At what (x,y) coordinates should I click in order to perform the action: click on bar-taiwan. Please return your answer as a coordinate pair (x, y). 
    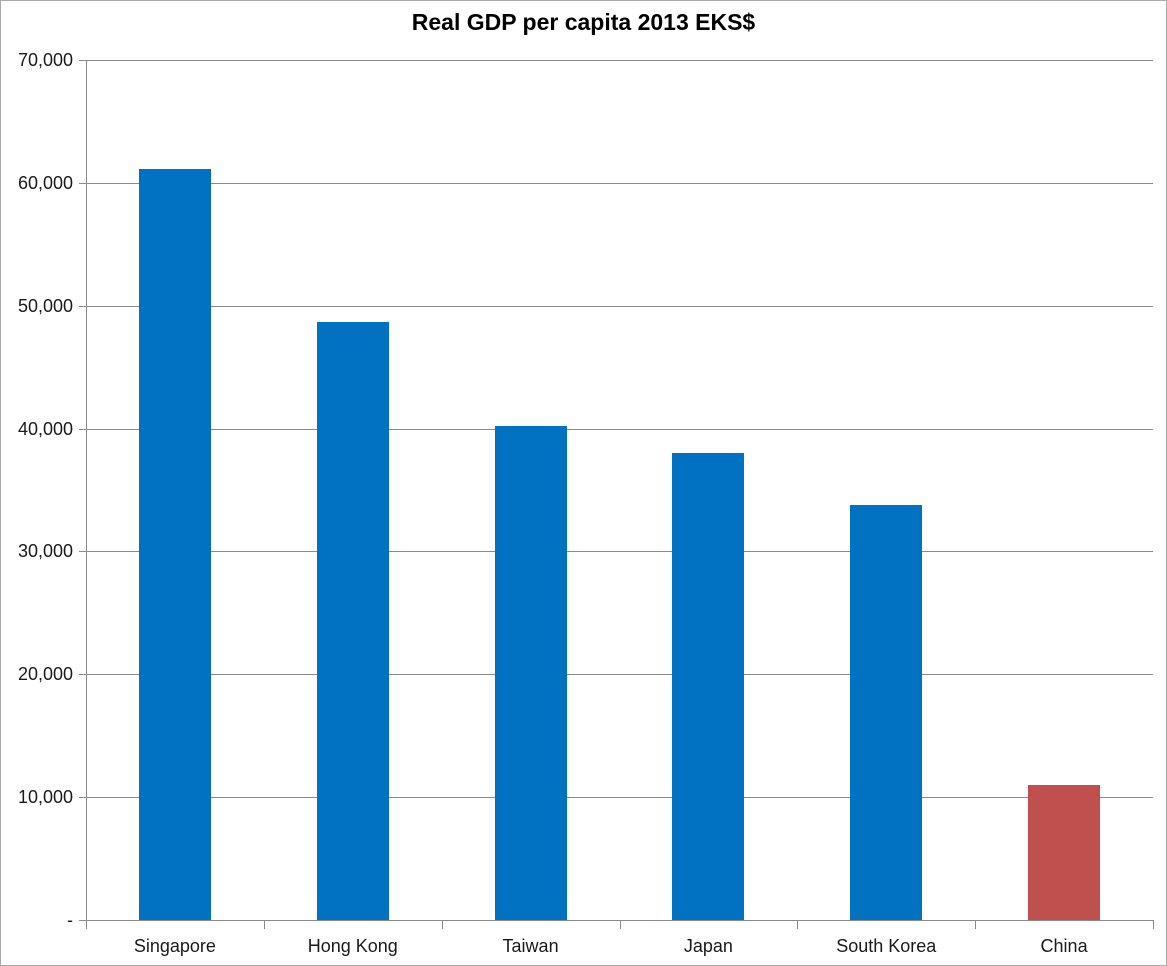
    Looking at the image, I should click on (530, 673).